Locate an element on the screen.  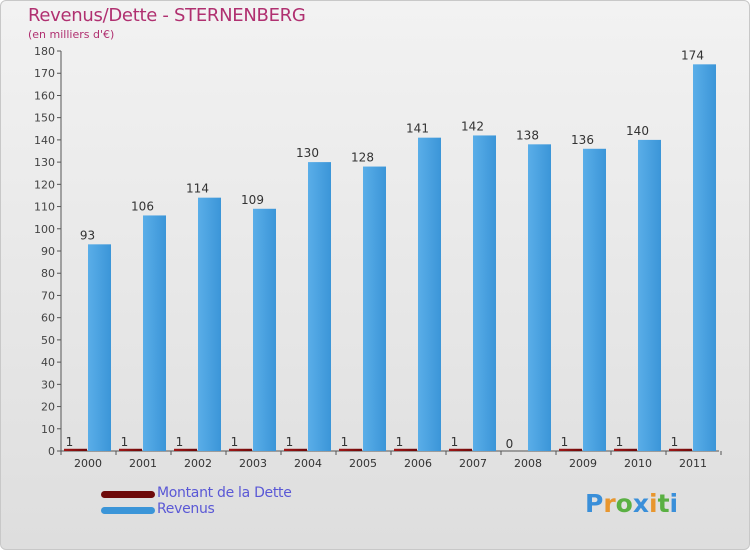
data-label-debt: 0 is located at coordinates (510, 444).